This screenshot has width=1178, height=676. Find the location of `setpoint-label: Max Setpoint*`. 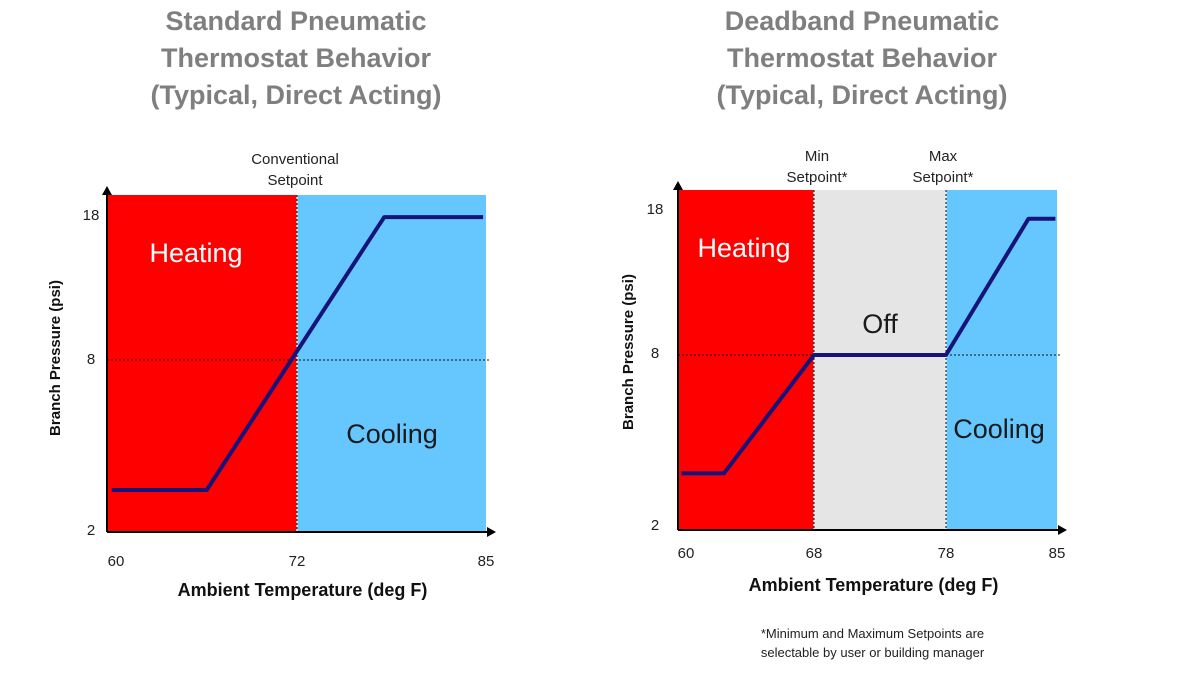

setpoint-label: Max Setpoint* is located at coordinates (943, 167).